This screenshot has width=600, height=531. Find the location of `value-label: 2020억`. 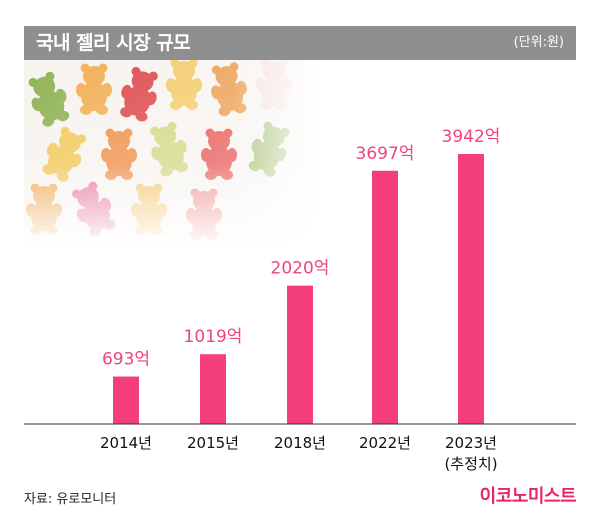

value-label: 2020억 is located at coordinates (300, 269).